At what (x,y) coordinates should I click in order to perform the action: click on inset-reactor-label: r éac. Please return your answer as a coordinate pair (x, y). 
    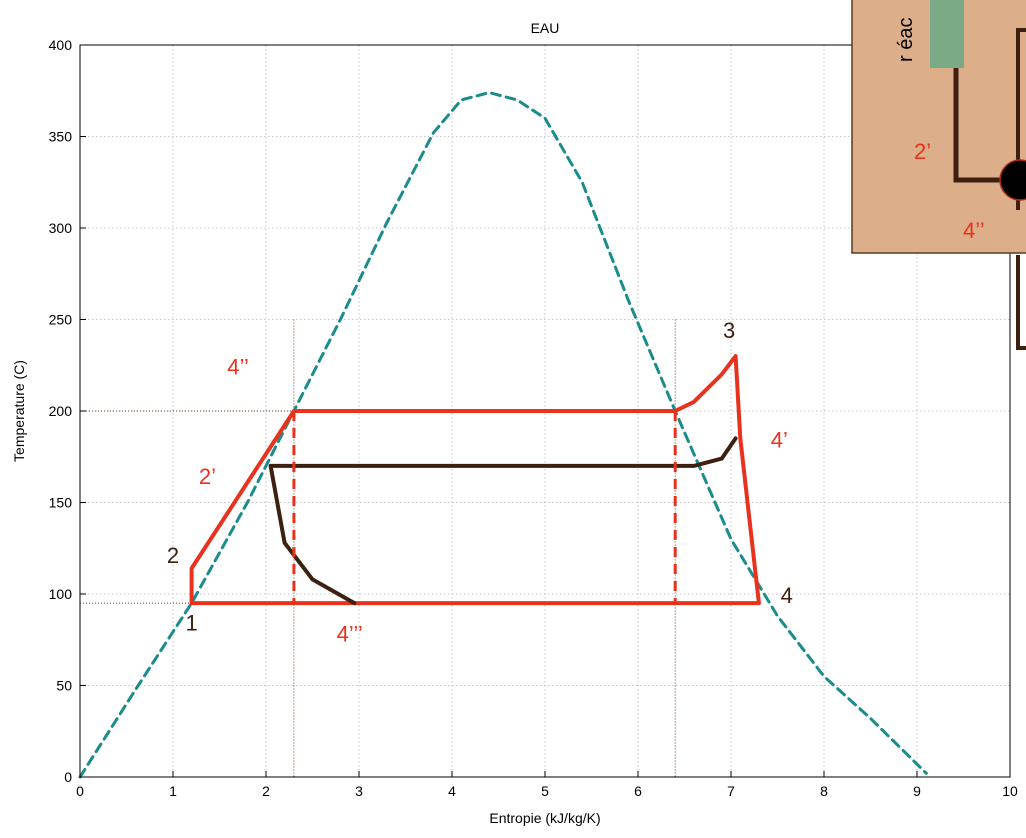
    Looking at the image, I should click on (906, 40).